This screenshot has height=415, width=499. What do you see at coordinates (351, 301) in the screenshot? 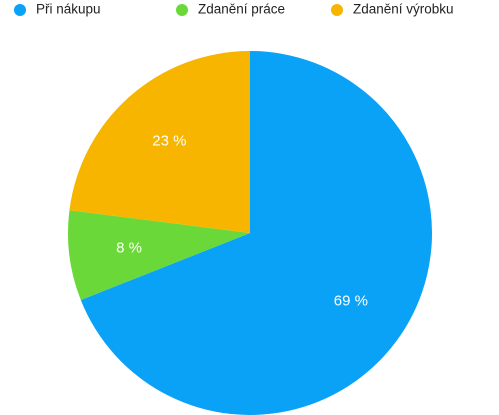
I see `value-label: 69 %` at bounding box center [351, 301].